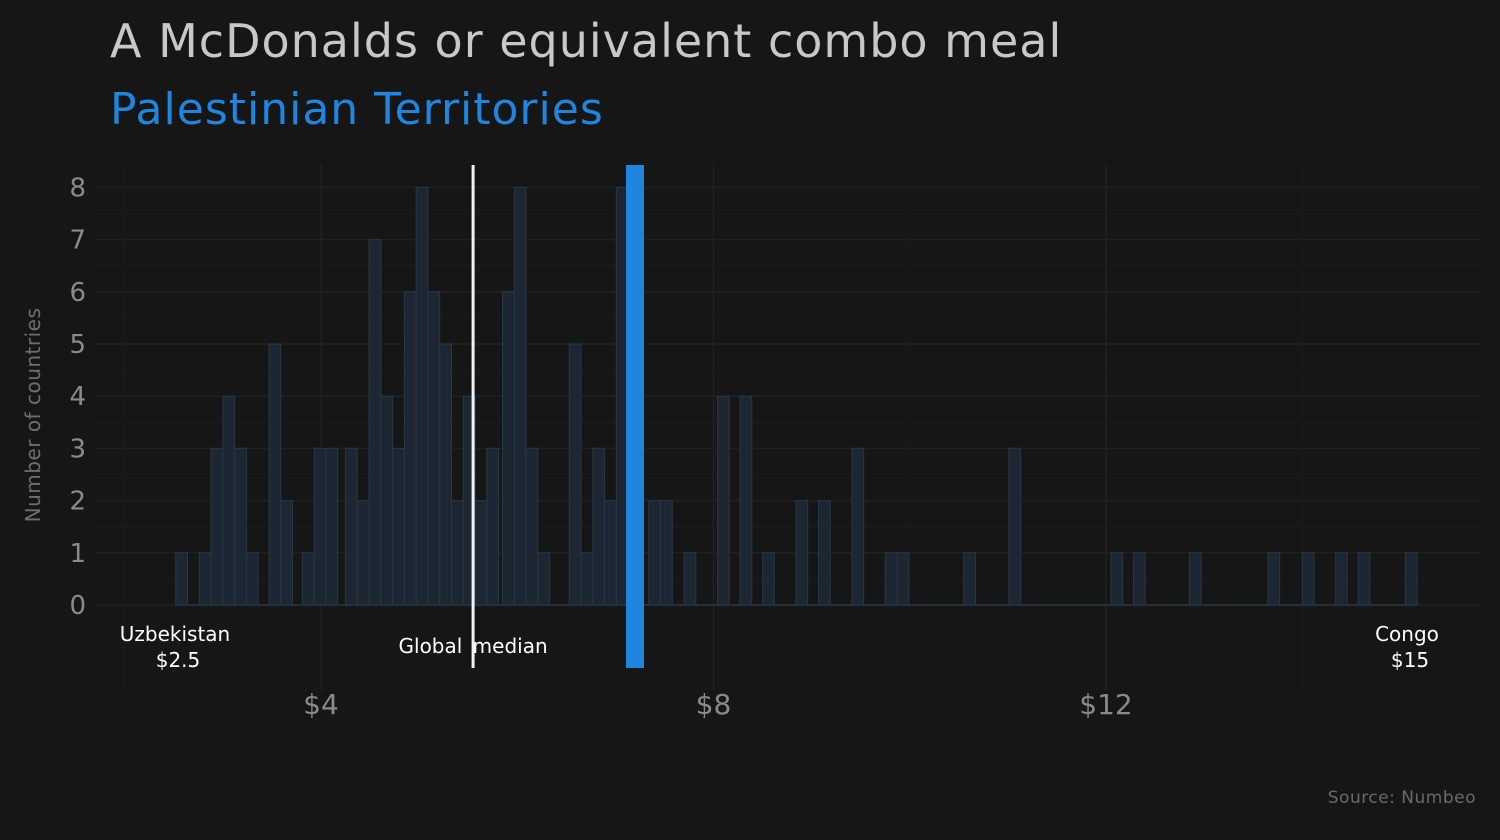  What do you see at coordinates (473, 416) in the screenshot?
I see `median-line` at bounding box center [473, 416].